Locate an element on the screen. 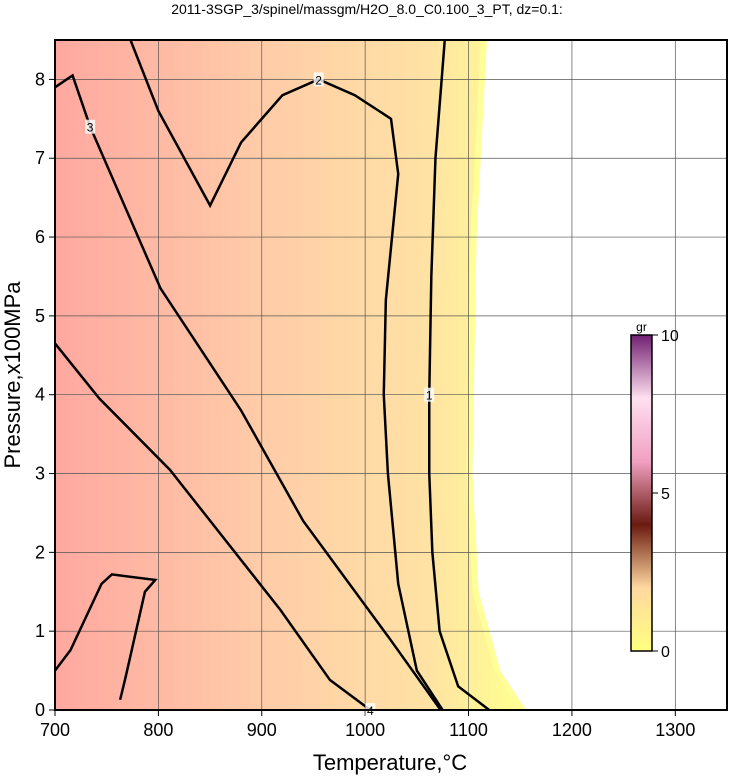 This screenshot has height=776, width=734. colorbar-tick-label: 5 is located at coordinates (665, 494).